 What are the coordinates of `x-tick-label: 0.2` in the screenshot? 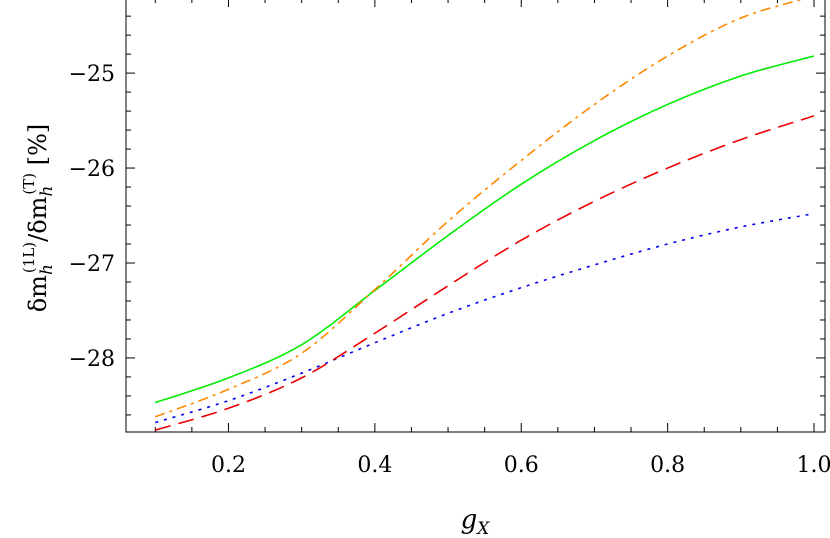 It's located at (228, 465).